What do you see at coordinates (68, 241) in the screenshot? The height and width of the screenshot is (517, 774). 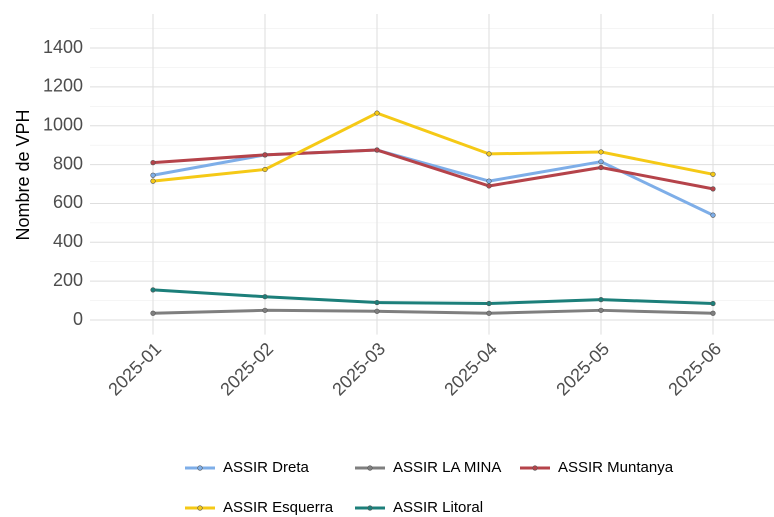 I see `y-tick-label: 400` at bounding box center [68, 241].